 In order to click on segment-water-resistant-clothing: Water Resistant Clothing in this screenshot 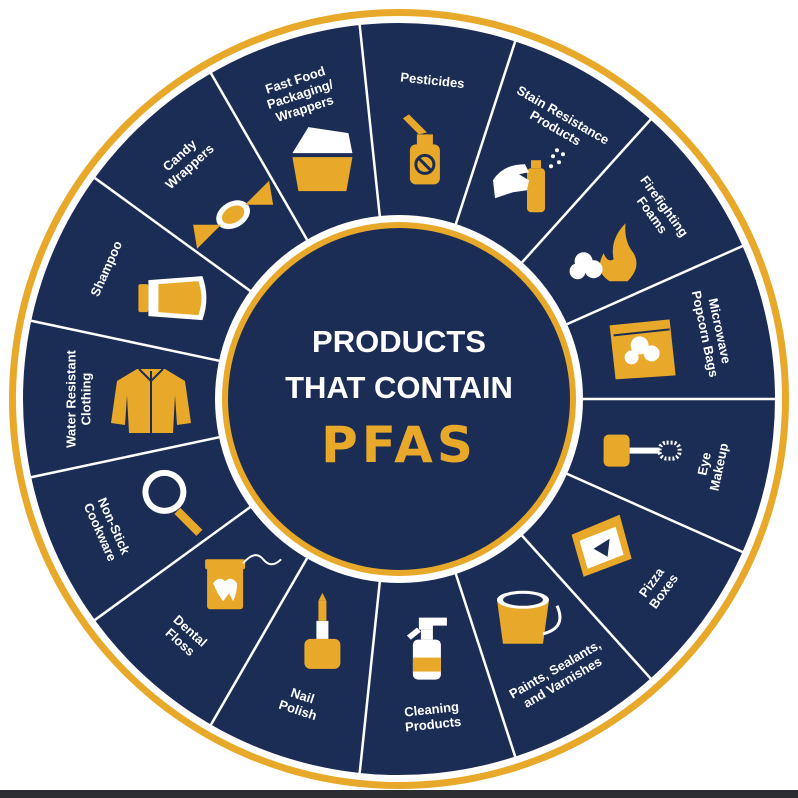, I will do `click(127, 398)`.